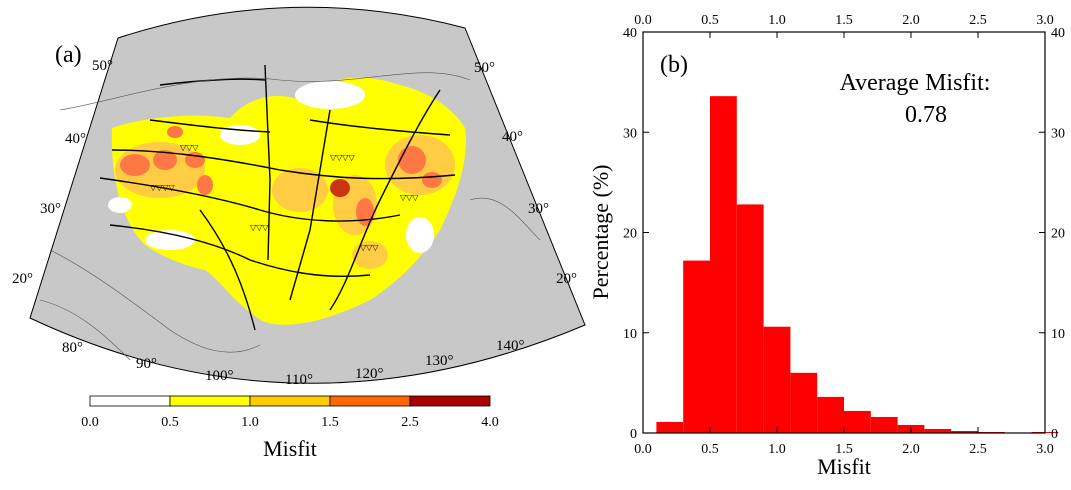 The image size is (1071, 490). Describe the element at coordinates (630, 334) in the screenshot. I see `y-tick-label-left: 10` at that location.